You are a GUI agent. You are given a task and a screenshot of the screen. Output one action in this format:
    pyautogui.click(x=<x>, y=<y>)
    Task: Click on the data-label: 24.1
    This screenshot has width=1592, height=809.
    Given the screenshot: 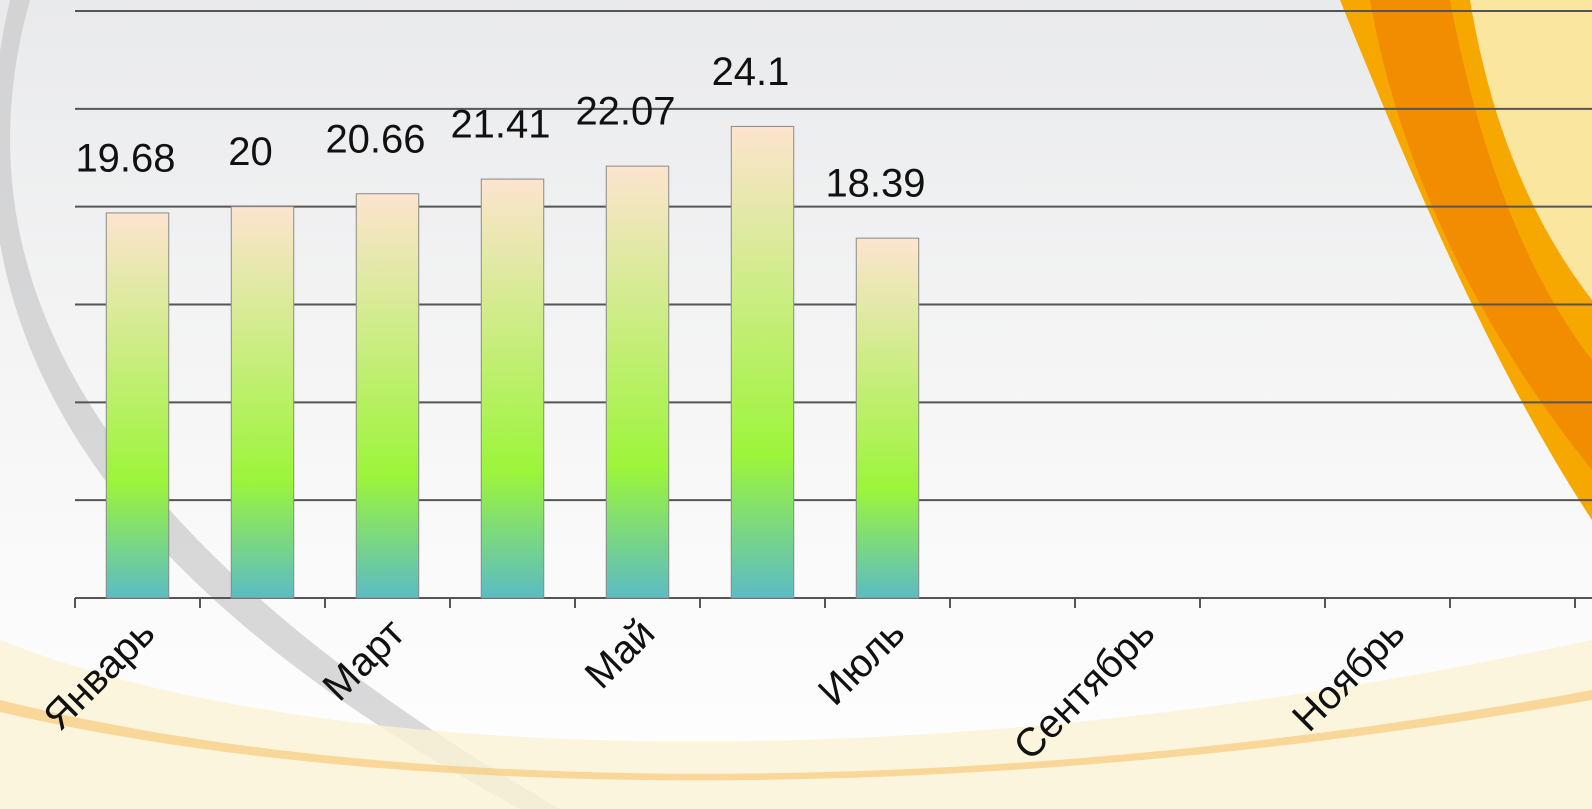 What is the action you would take?
    pyautogui.click(x=751, y=72)
    